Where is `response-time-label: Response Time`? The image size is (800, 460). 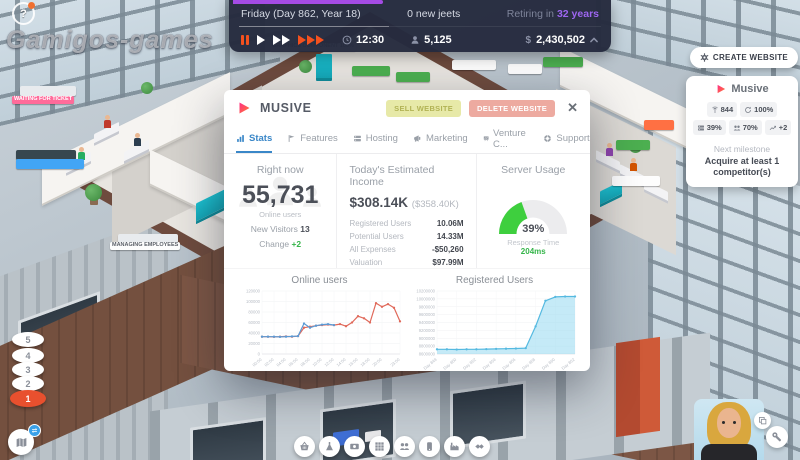 response-time-label: Response Time is located at coordinates (533, 242).